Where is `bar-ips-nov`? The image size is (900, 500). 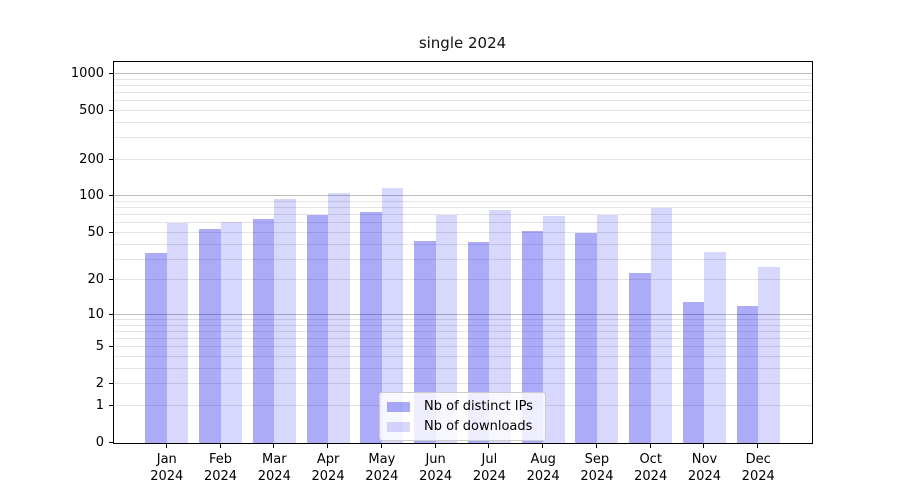 bar-ips-nov is located at coordinates (693, 372).